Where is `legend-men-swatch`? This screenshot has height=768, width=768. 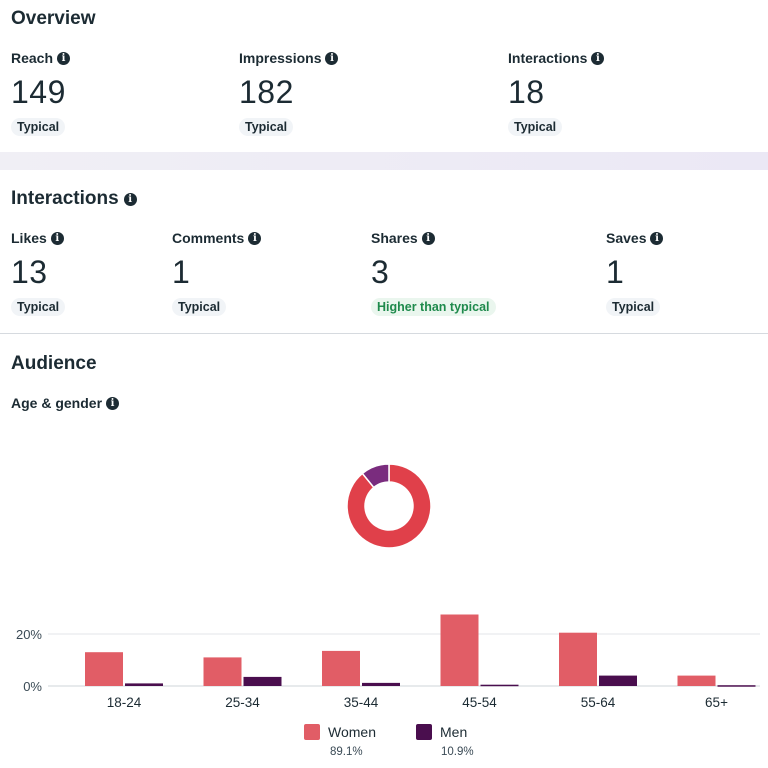 legend-men-swatch is located at coordinates (424, 732).